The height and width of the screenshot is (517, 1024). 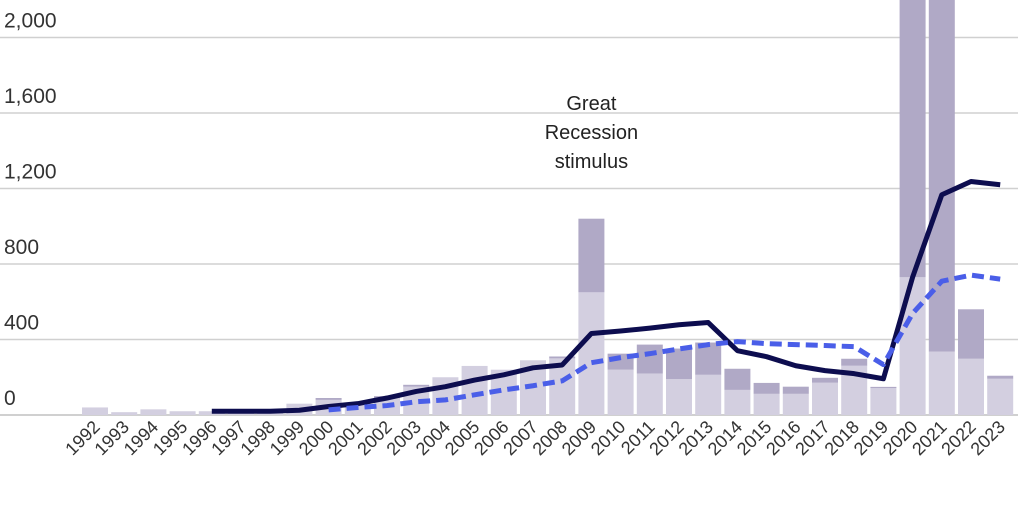 I want to click on x-tick-label: 2023, so click(x=988, y=438).